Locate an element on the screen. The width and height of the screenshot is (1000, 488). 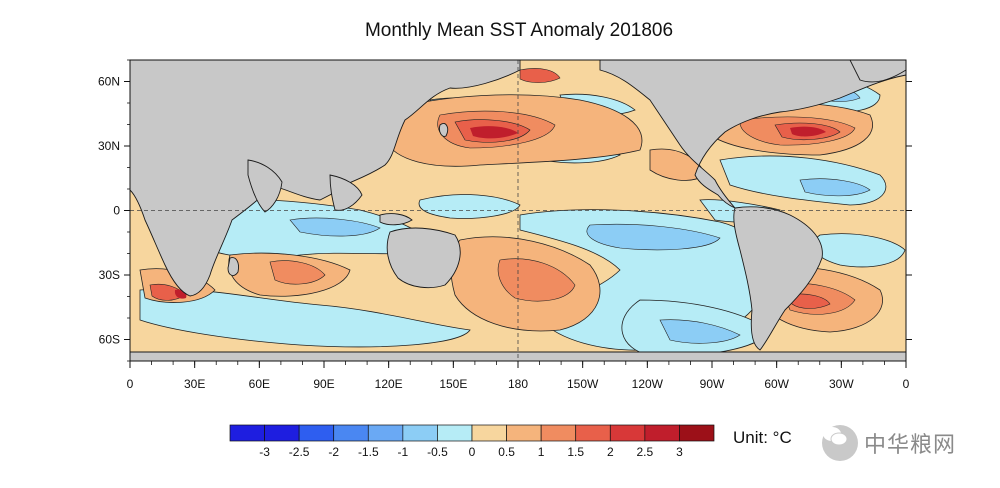
colorbar-label: 3 is located at coordinates (679, 452).